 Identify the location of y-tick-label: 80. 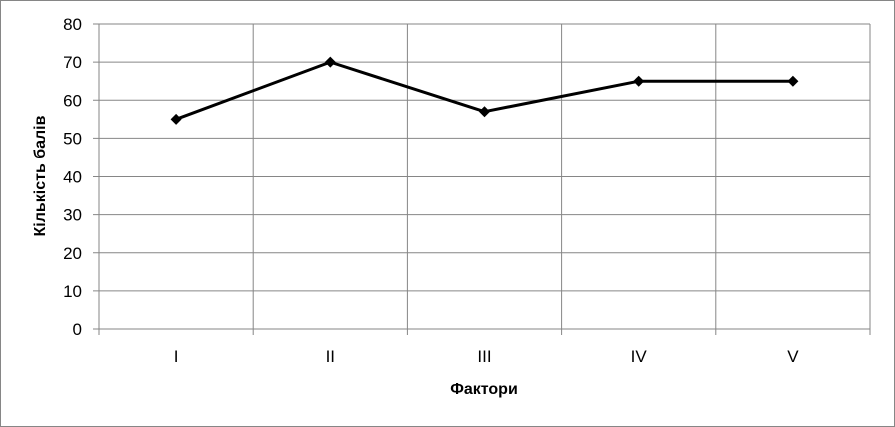
(72, 24).